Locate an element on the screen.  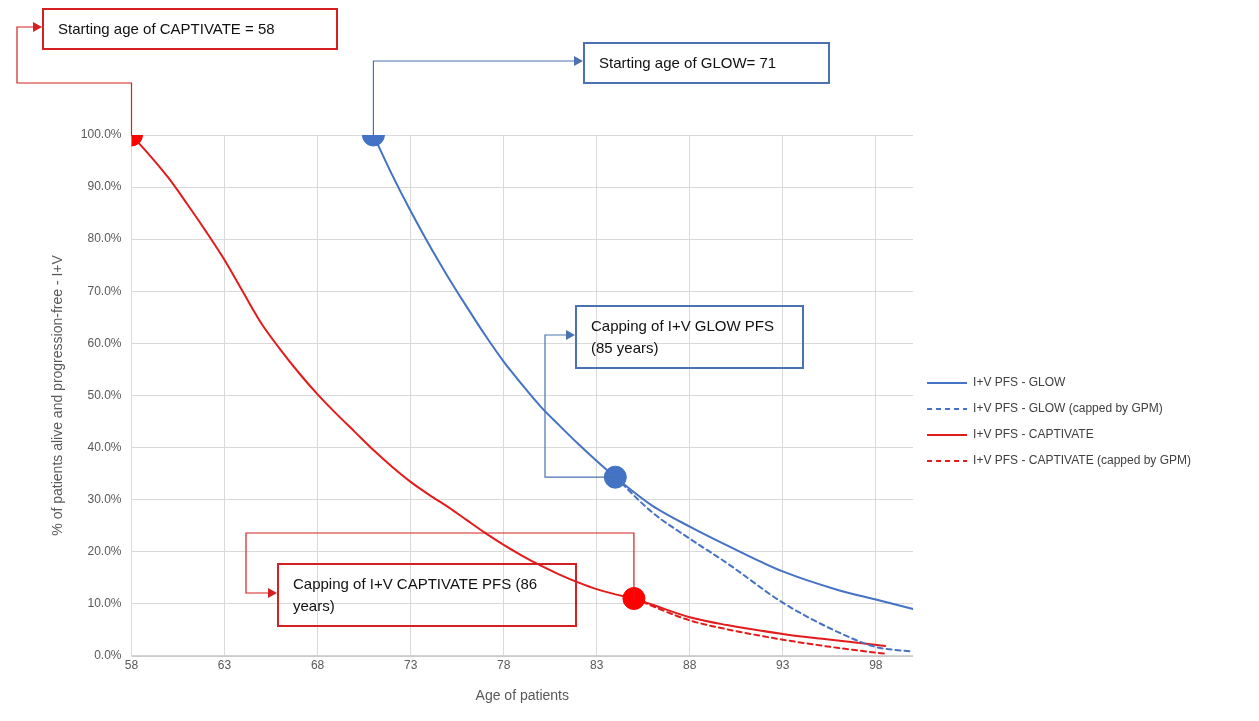
y-tick-label: 0.0% is located at coordinates (108, 655).